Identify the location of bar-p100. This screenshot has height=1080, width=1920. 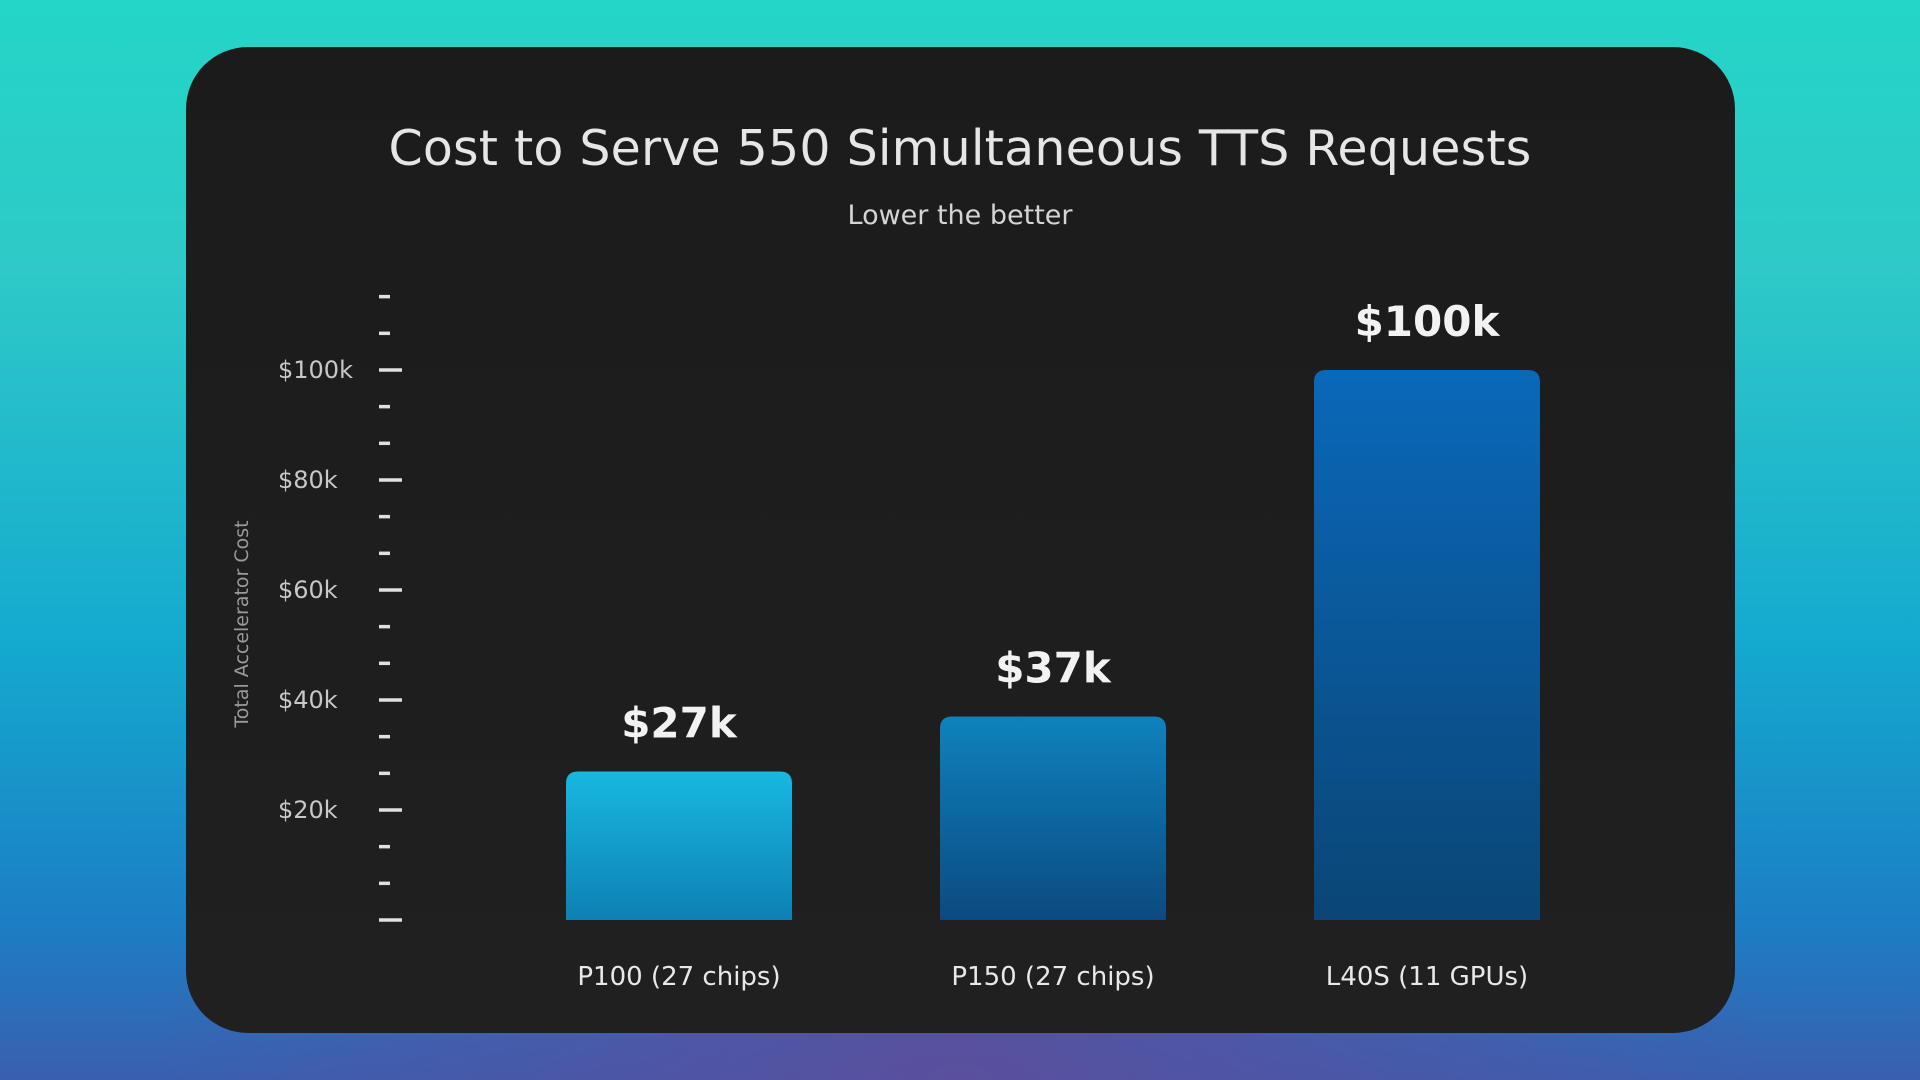
(679, 845).